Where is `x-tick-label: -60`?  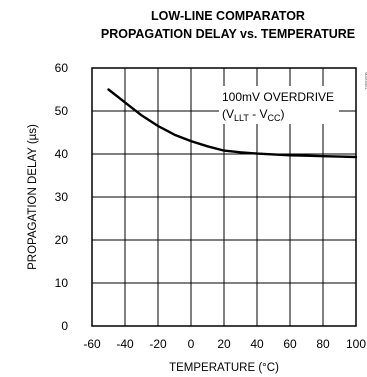 x-tick-label: -60 is located at coordinates (92, 344).